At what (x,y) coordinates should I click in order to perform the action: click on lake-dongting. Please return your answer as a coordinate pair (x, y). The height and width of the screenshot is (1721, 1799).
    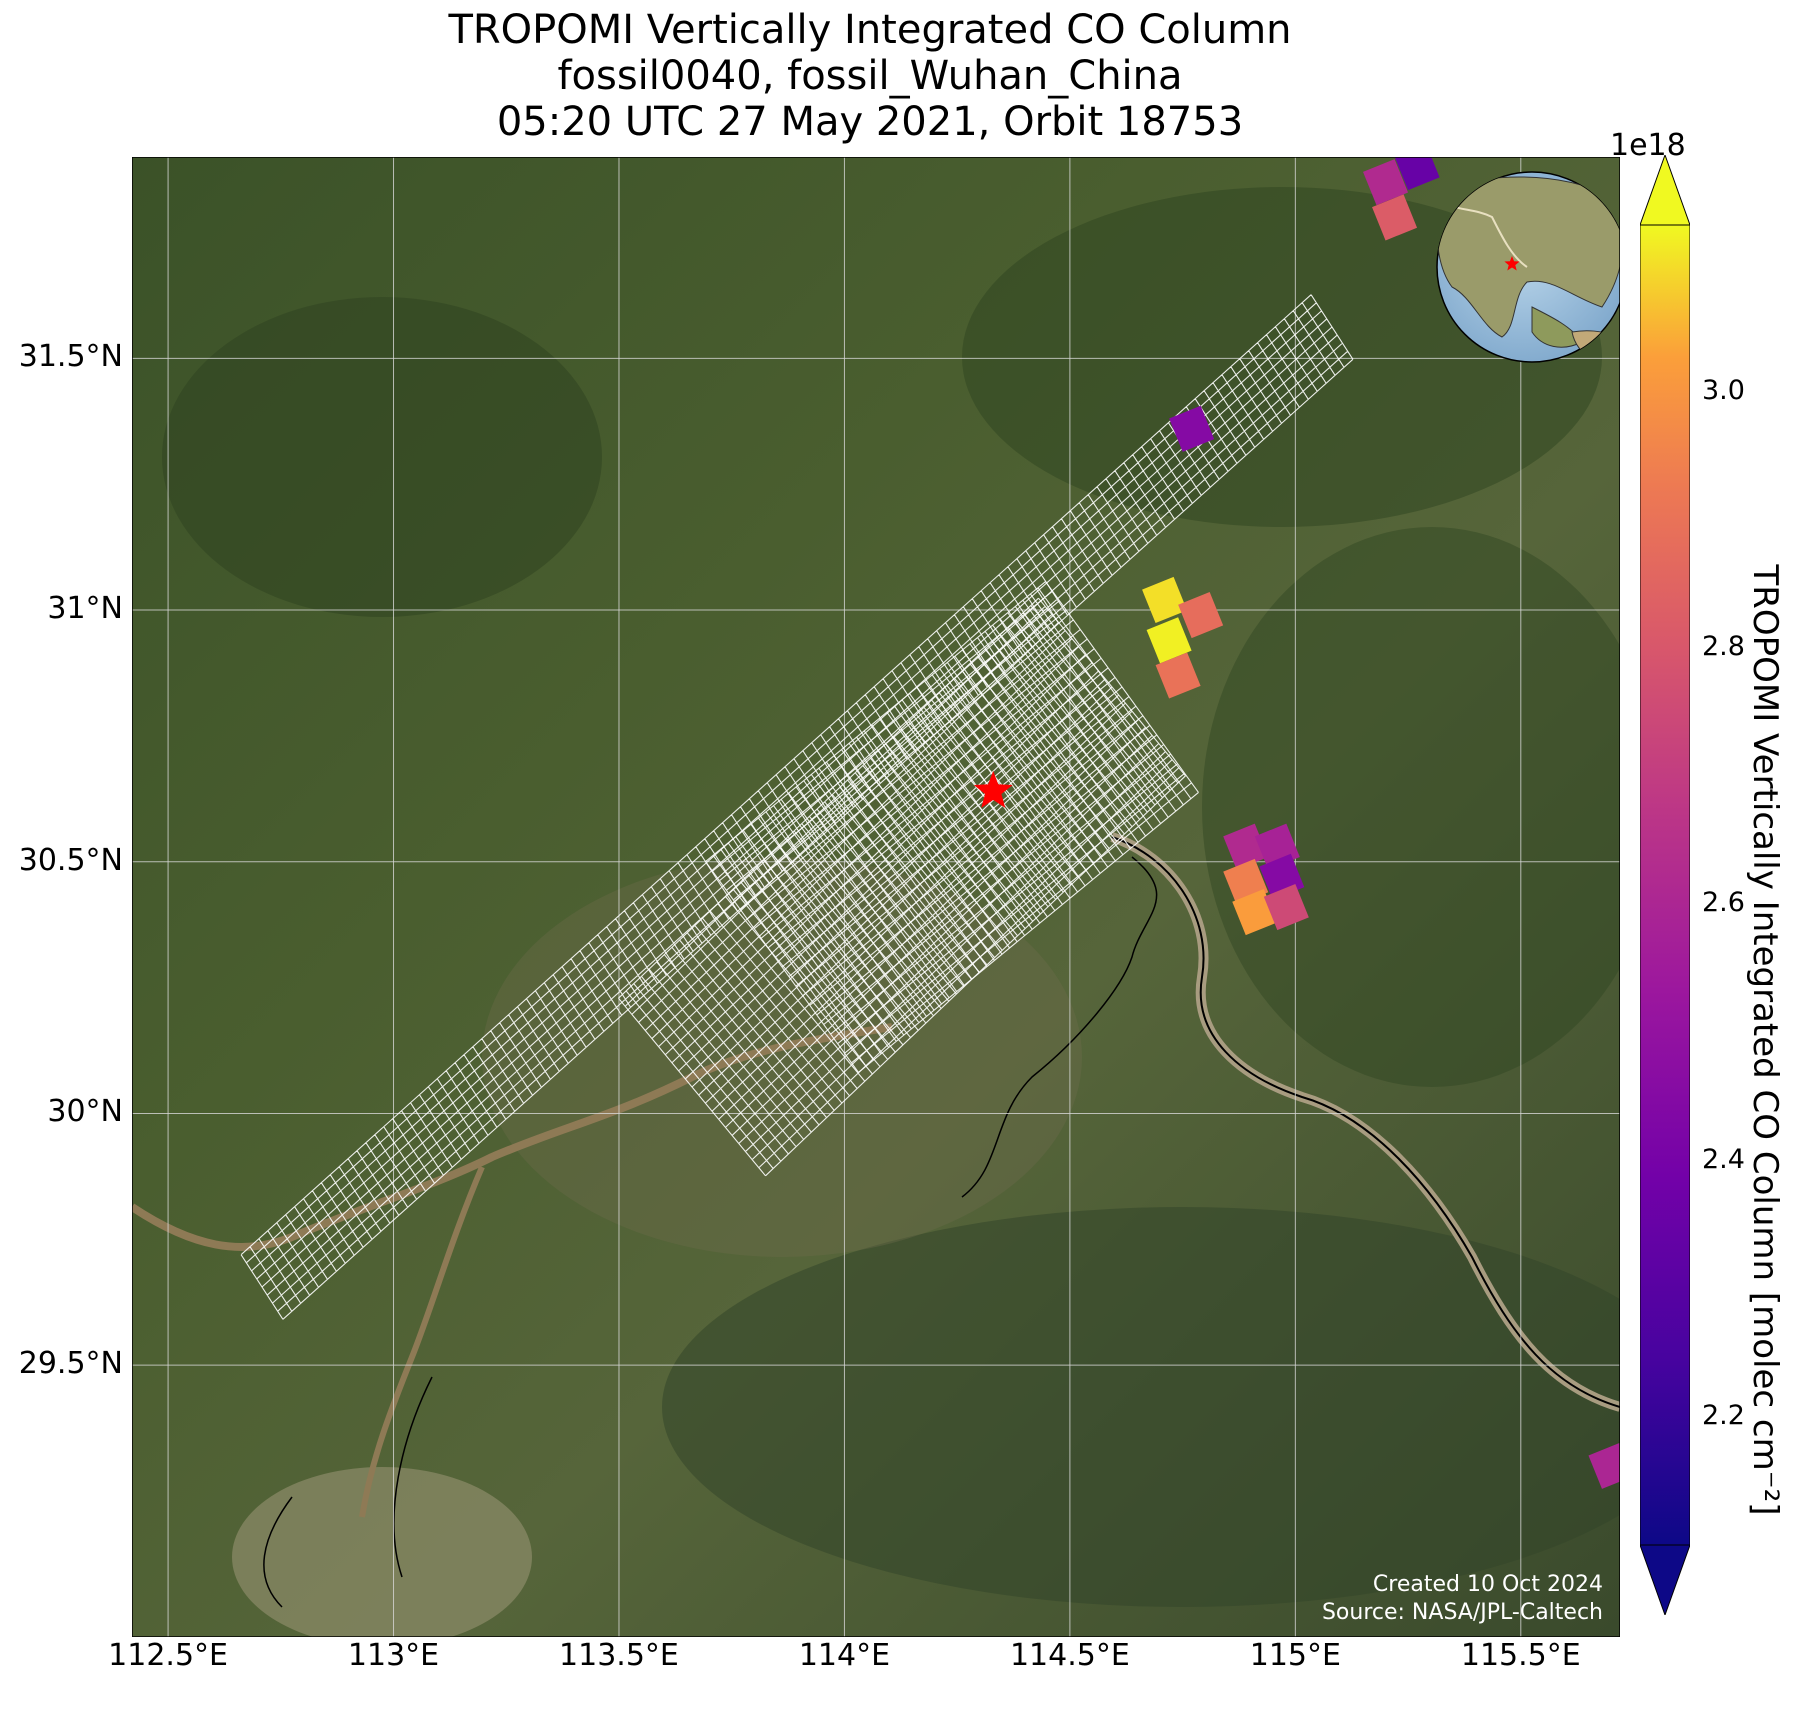
    Looking at the image, I should click on (382, 1552).